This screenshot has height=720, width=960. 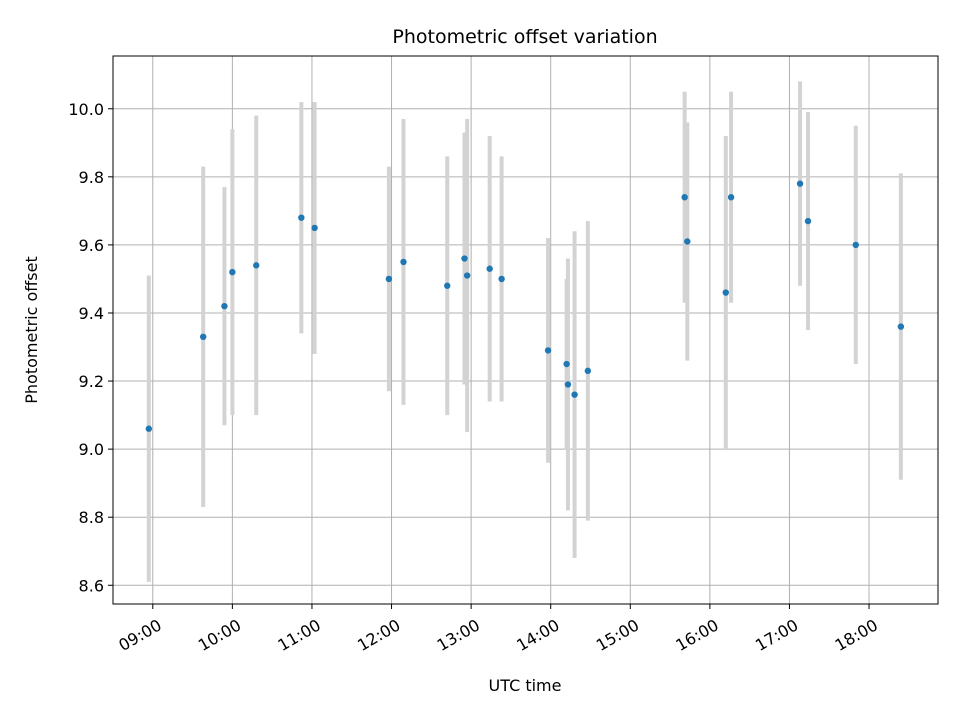 I want to click on y-axis-title: Photometric offset, so click(x=31, y=330).